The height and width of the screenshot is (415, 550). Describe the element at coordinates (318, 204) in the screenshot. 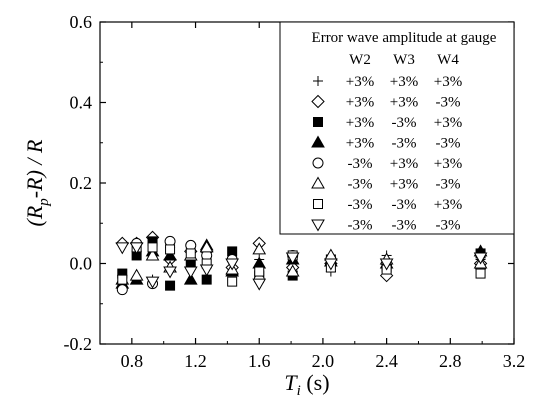

I see `legend-marker-square` at that location.